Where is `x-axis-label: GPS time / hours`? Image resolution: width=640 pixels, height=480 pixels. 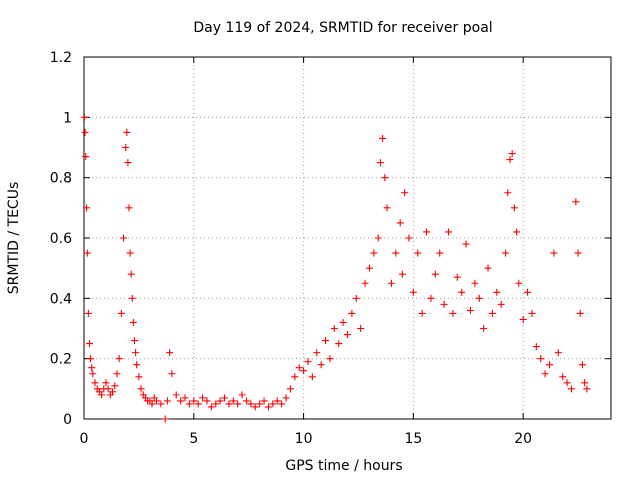 x-axis-label: GPS time / hours is located at coordinates (343, 466).